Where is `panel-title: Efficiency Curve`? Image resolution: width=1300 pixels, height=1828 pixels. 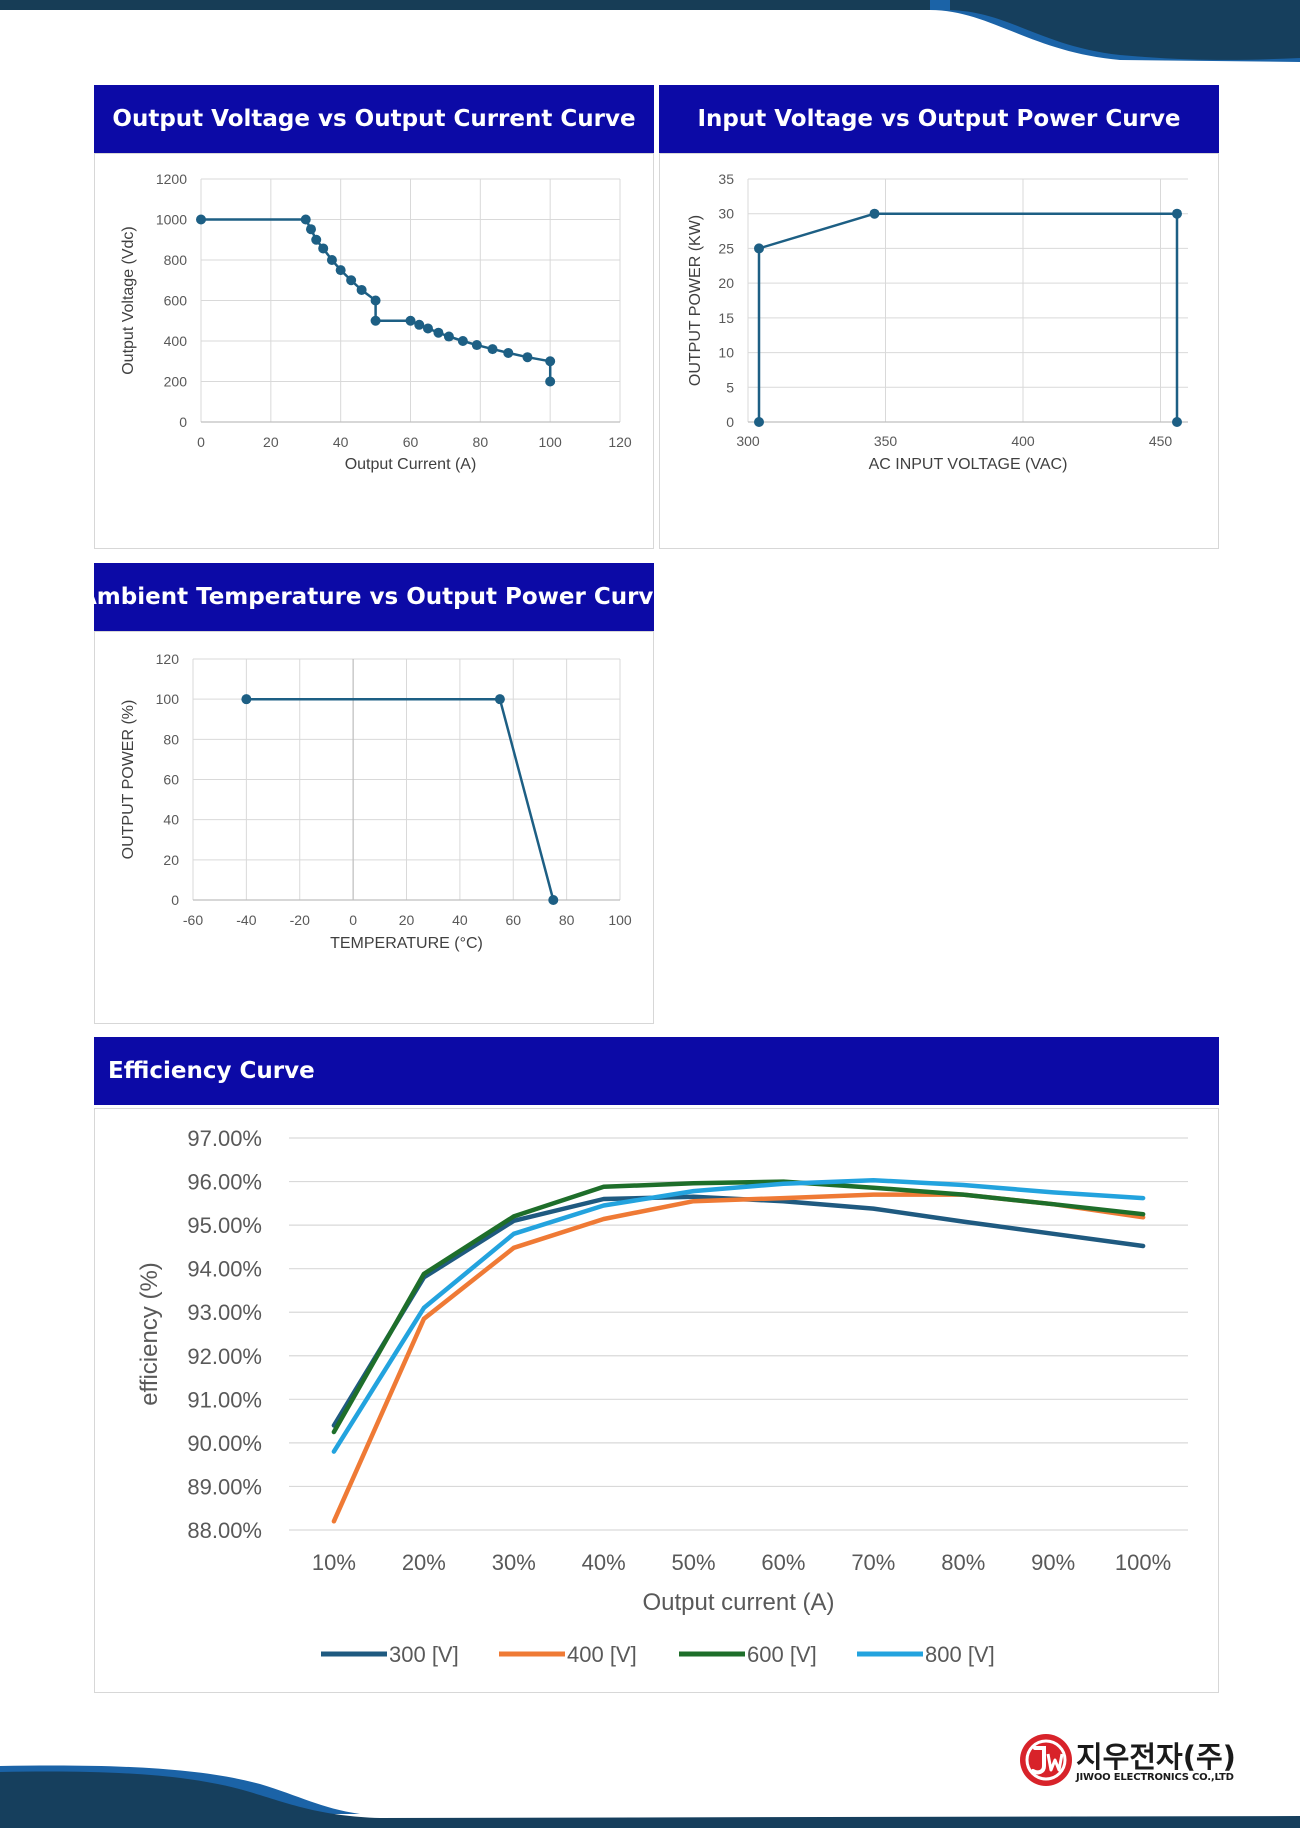
panel-title: Efficiency Curve is located at coordinates (656, 1071).